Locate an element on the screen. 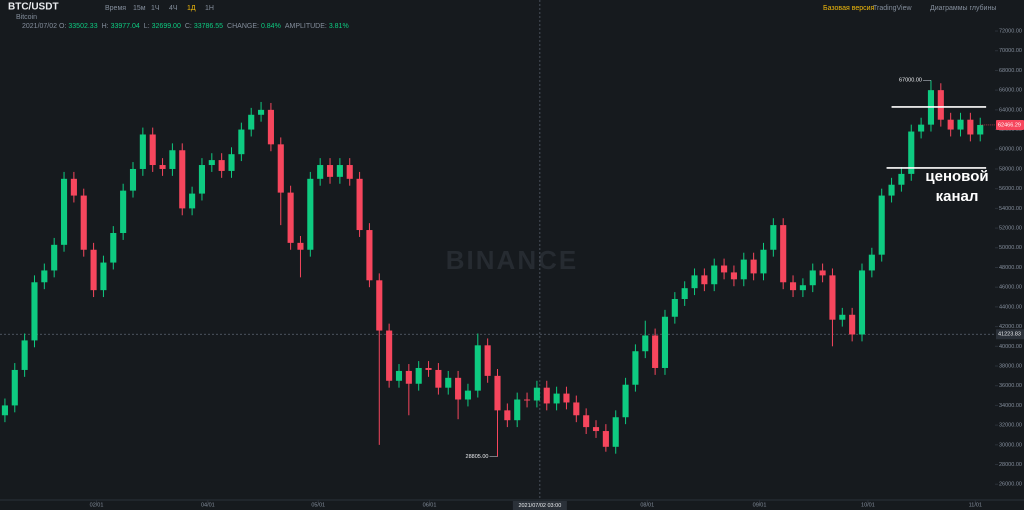 This screenshot has width=1024, height=510. x-tick-label: 05/01 is located at coordinates (318, 505).